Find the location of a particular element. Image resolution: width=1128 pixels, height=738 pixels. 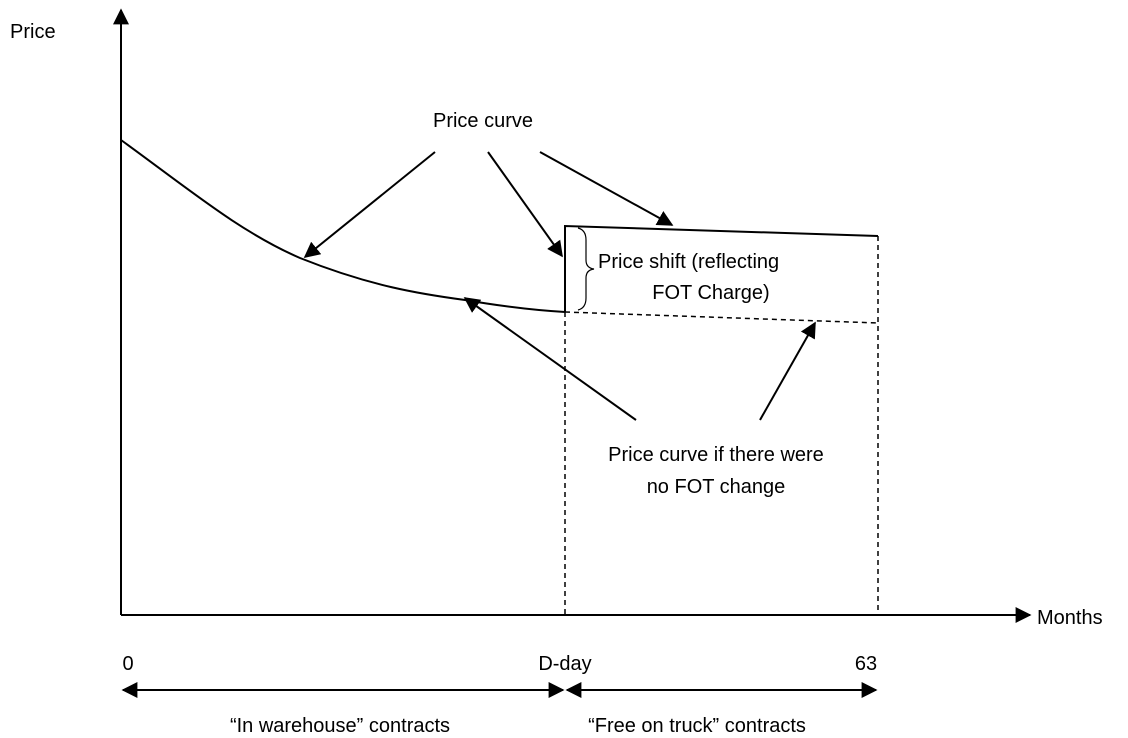

price-curve is located at coordinates (343, 226).